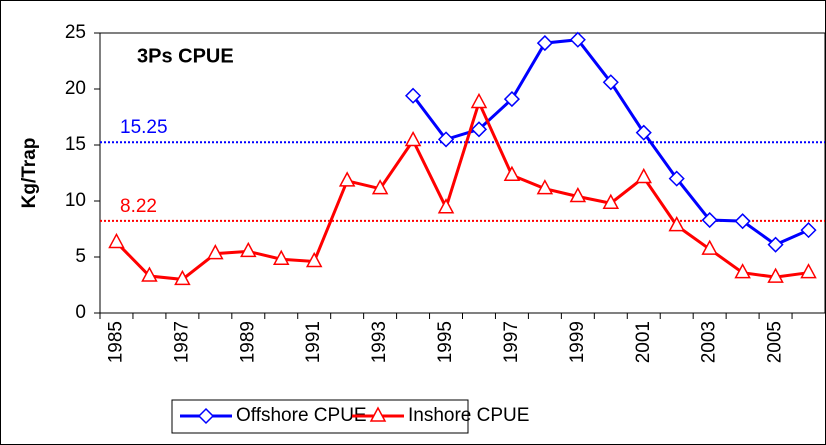  Describe the element at coordinates (709, 342) in the screenshot. I see `x-tick-label: 2003` at that location.